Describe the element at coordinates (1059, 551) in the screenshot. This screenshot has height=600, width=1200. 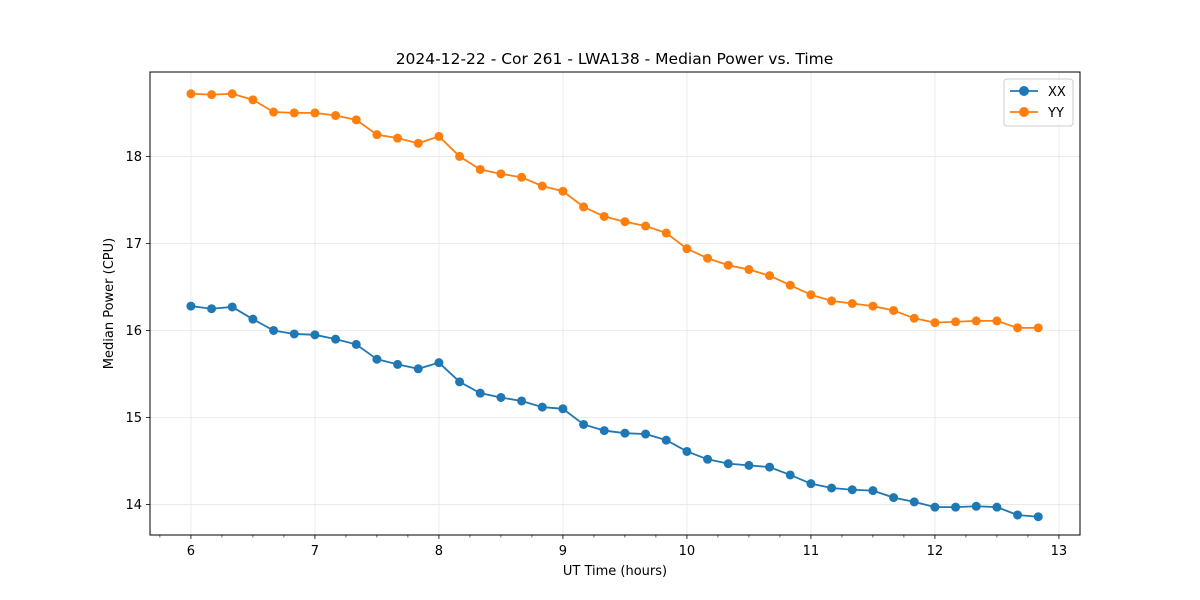
I see `x-tick-label: 13` at that location.